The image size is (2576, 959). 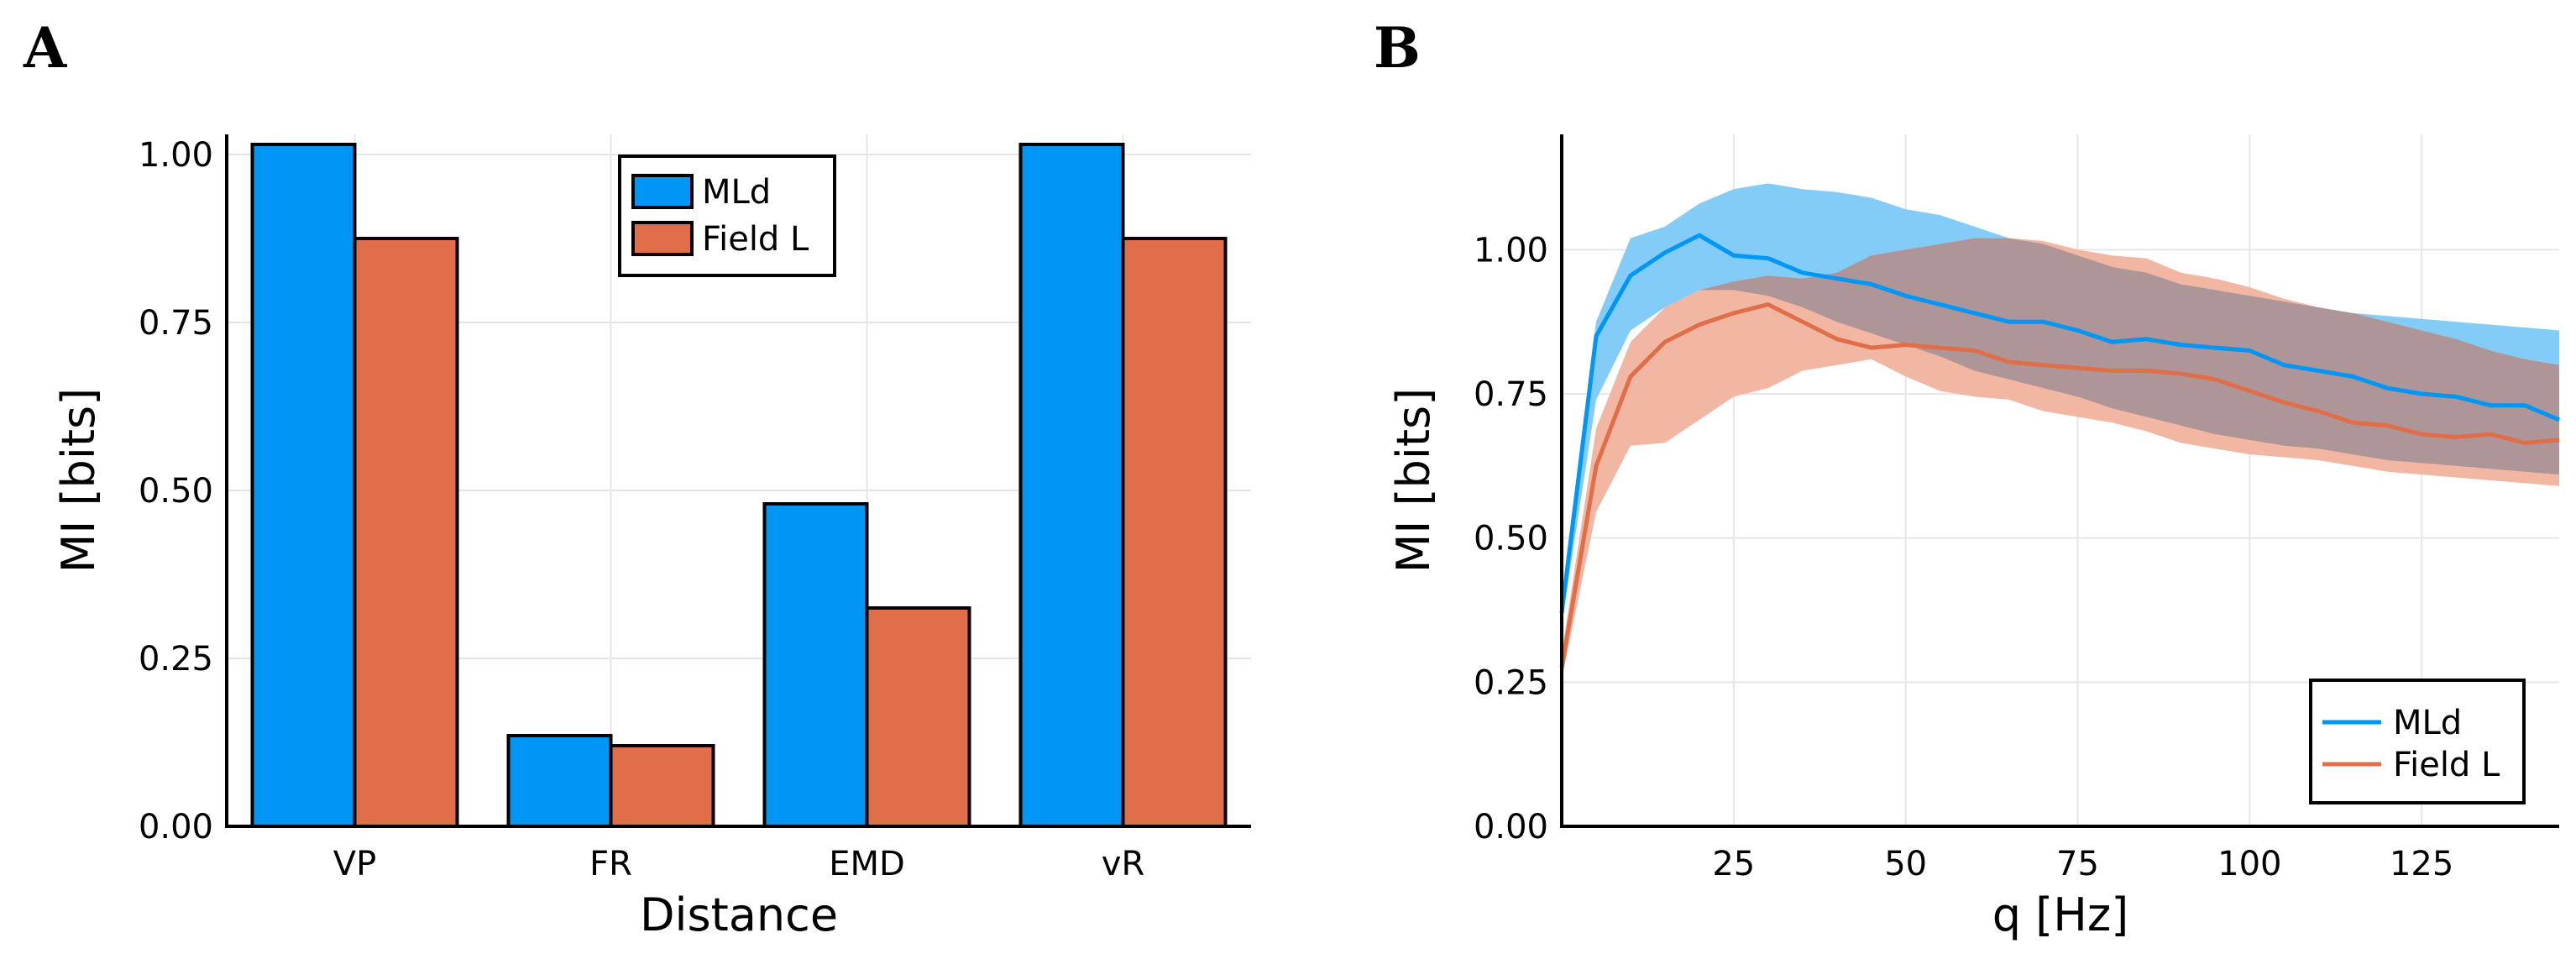 I want to click on x-ticks-b: 25 50 75 100 125, so click(x=2082, y=864).